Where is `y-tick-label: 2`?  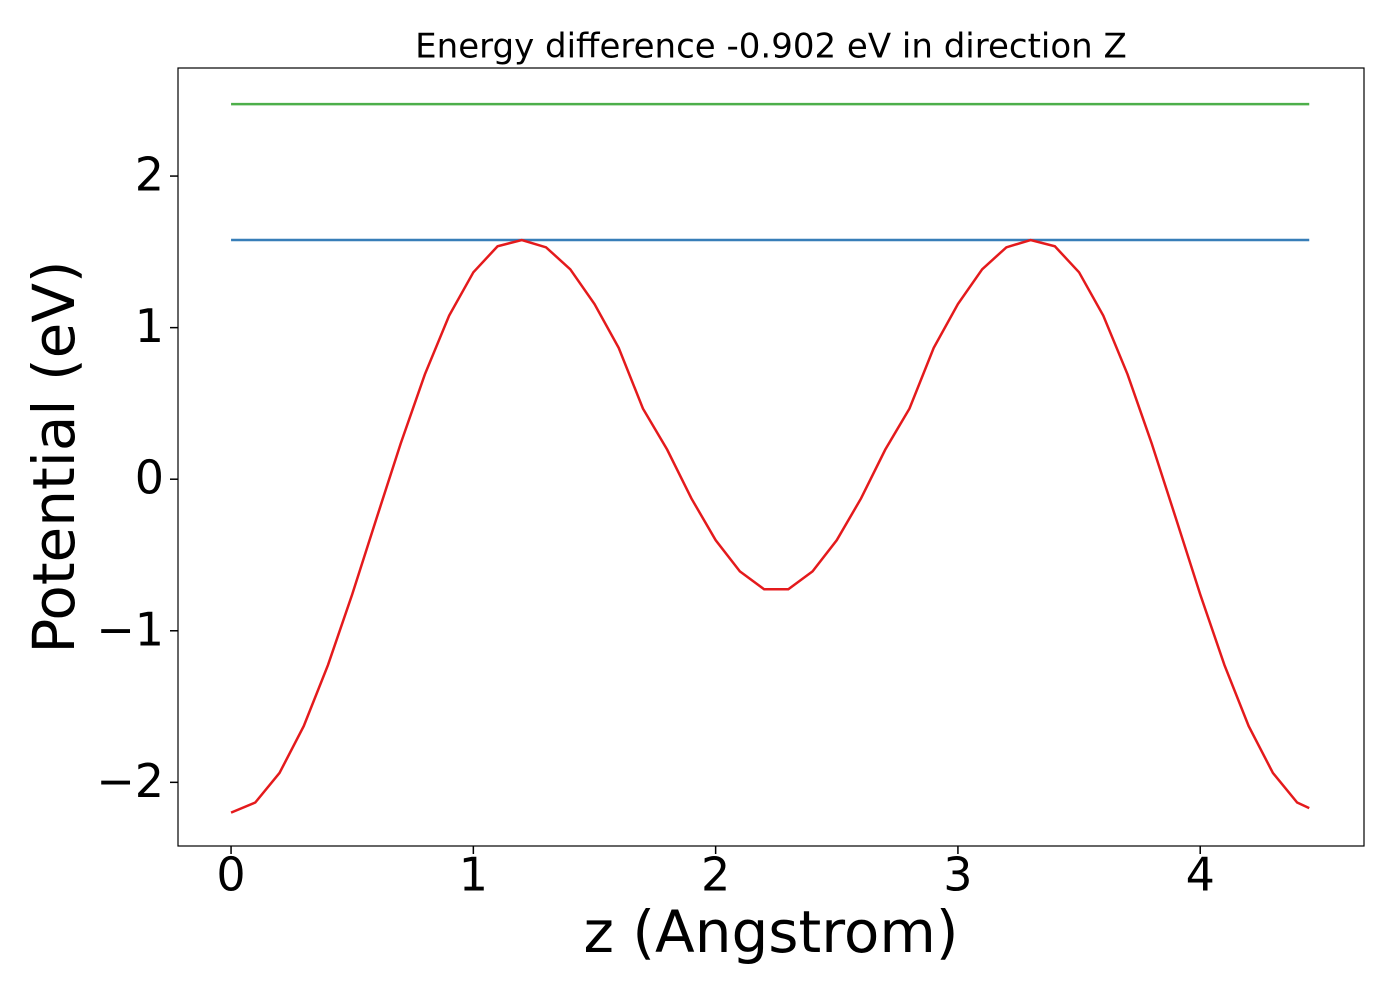
y-tick-label: 2 is located at coordinates (149, 175).